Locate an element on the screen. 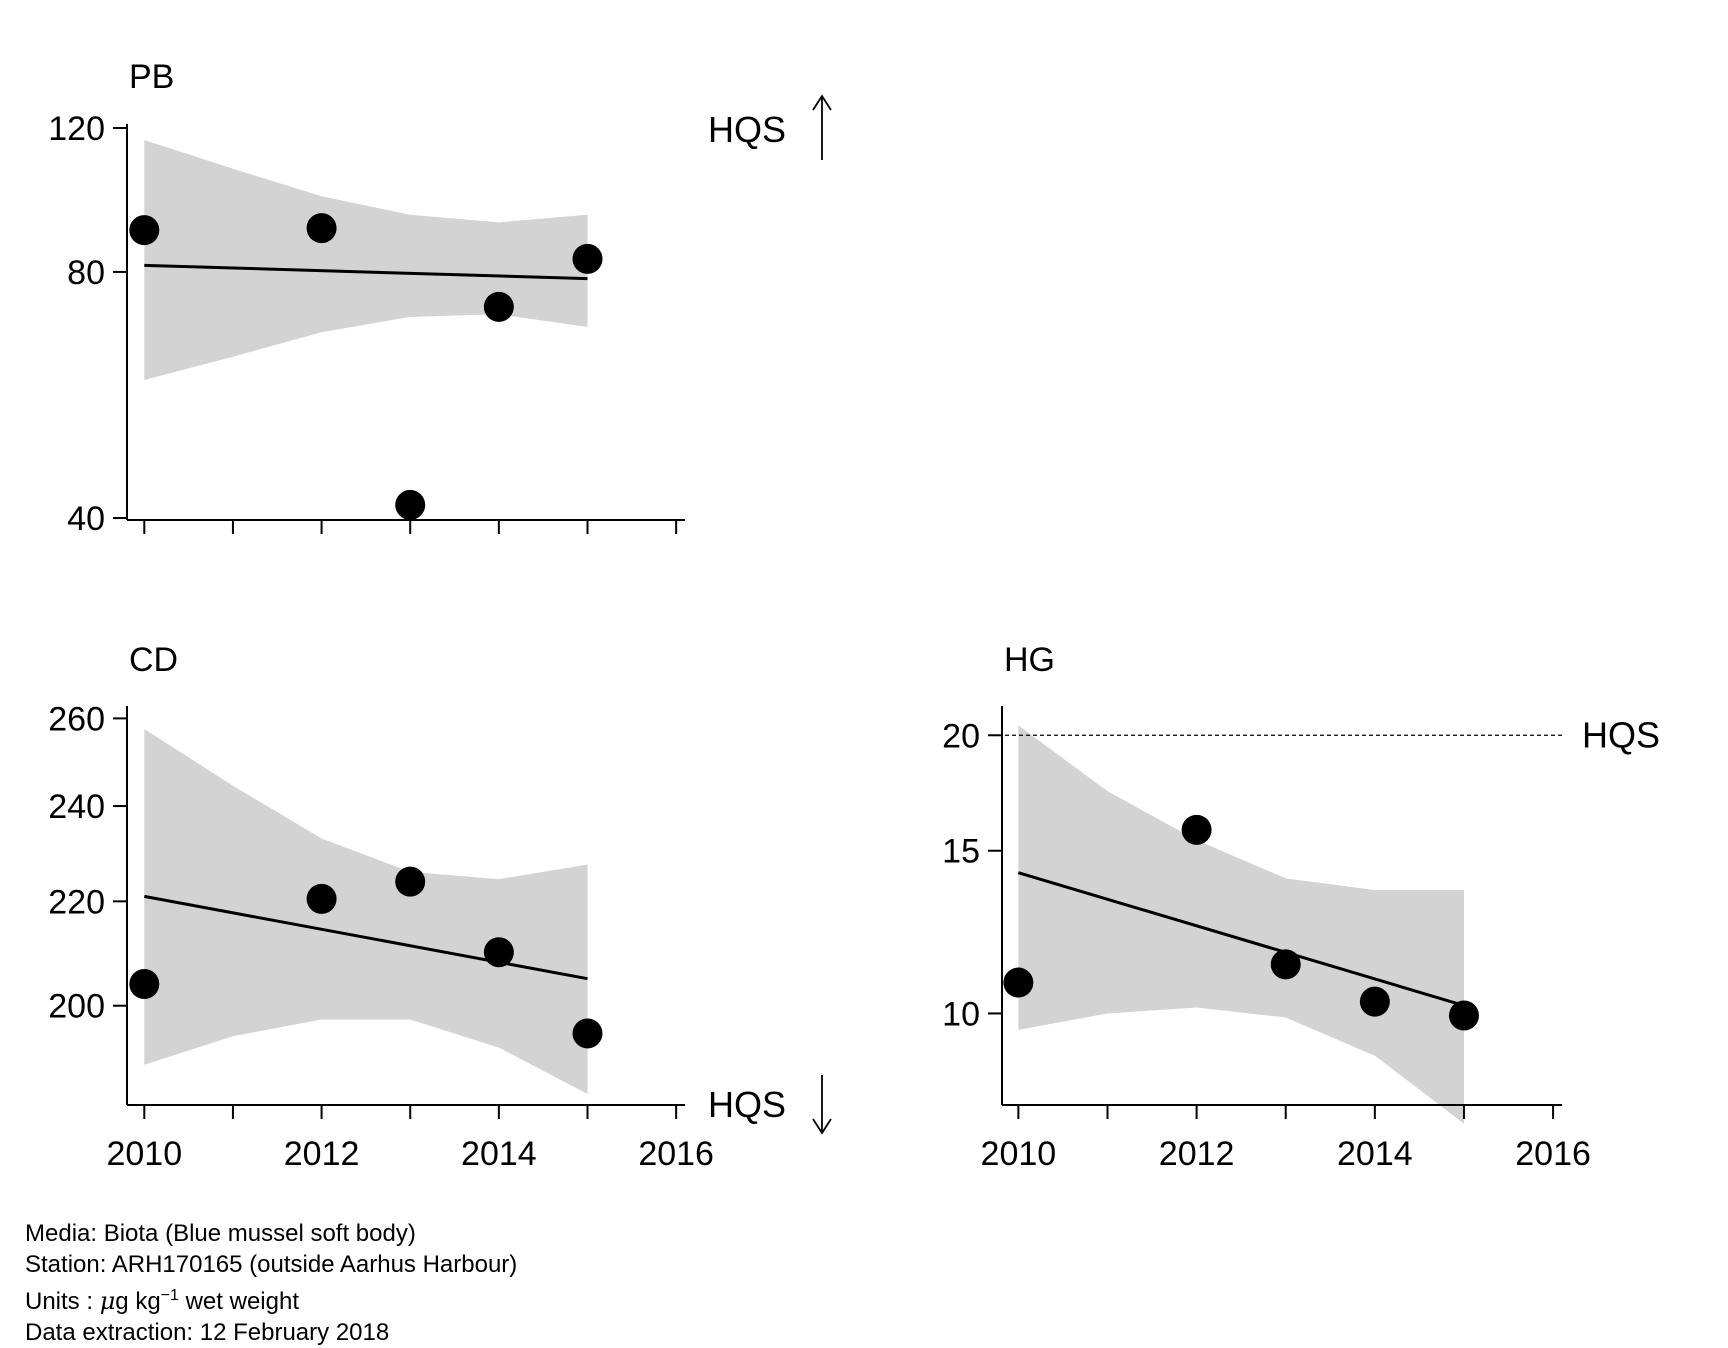 The height and width of the screenshot is (1348, 1728). pb-y-tick-label: 40 is located at coordinates (86, 519).